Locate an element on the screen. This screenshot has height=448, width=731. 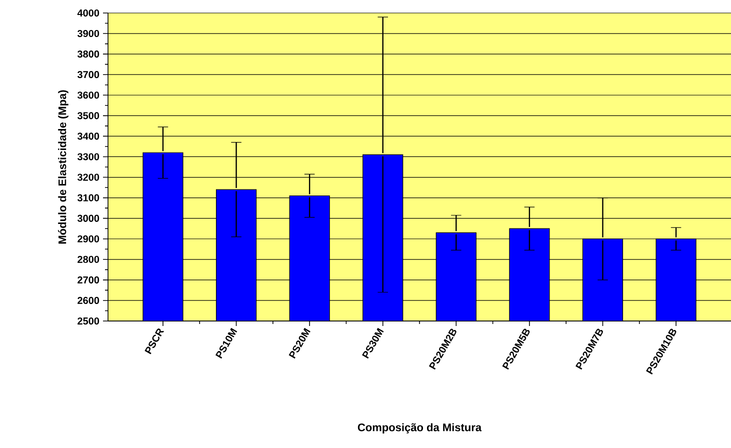
y-tick-label: 2600 is located at coordinates (89, 300).